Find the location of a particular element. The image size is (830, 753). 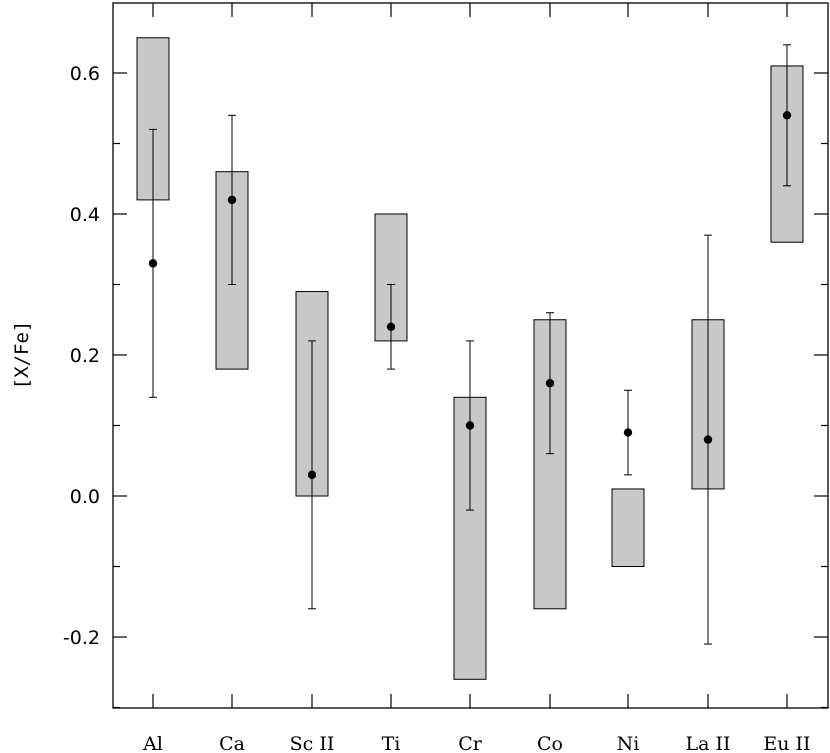

x-category-label: Ni is located at coordinates (628, 743).